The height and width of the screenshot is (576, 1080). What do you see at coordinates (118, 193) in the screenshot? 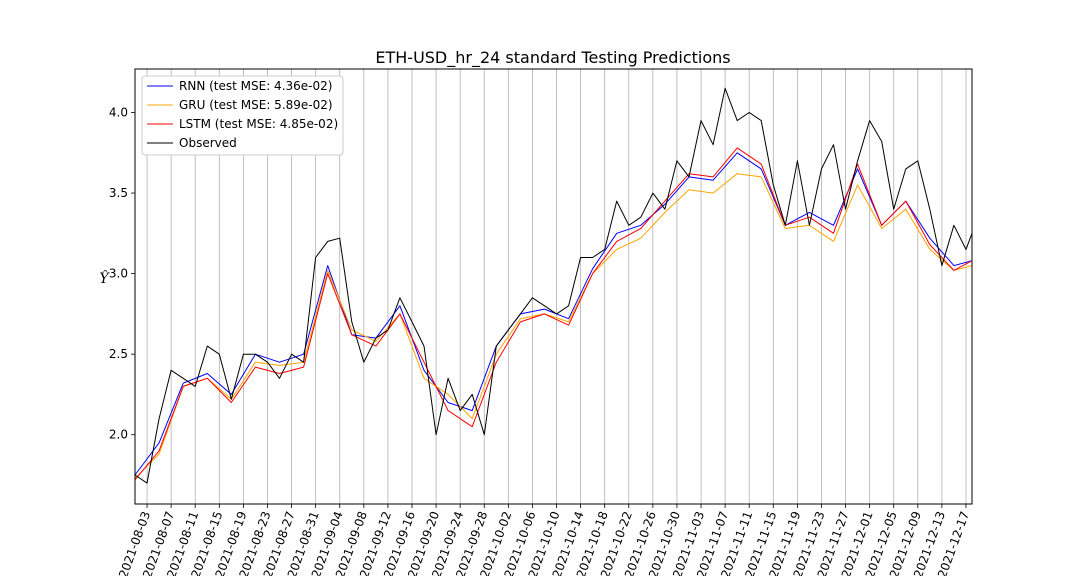
I see `y-tick-label: 3.5` at bounding box center [118, 193].